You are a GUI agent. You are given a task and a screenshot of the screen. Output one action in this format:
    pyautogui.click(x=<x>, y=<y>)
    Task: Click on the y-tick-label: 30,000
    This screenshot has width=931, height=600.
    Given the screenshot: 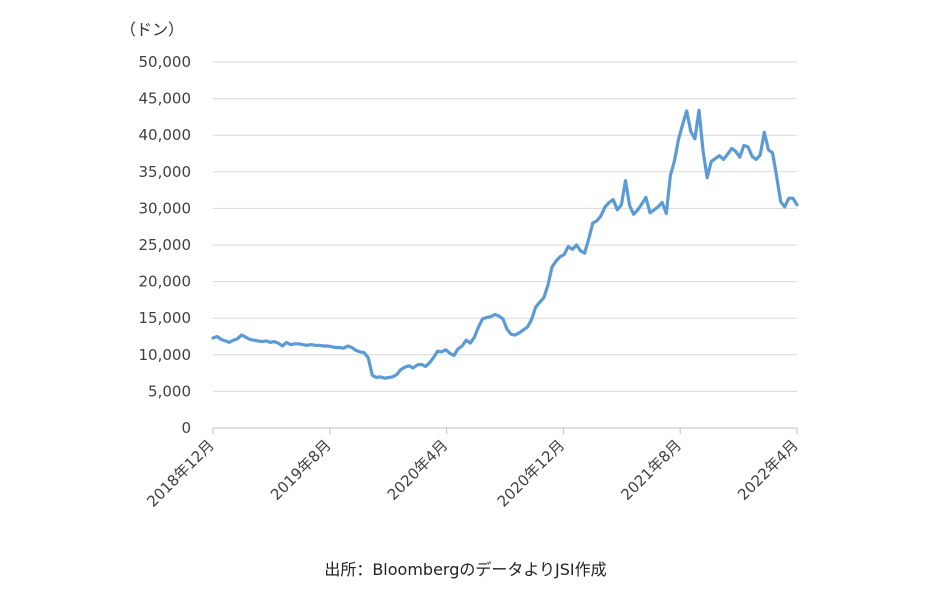 What is the action you would take?
    pyautogui.click(x=165, y=208)
    